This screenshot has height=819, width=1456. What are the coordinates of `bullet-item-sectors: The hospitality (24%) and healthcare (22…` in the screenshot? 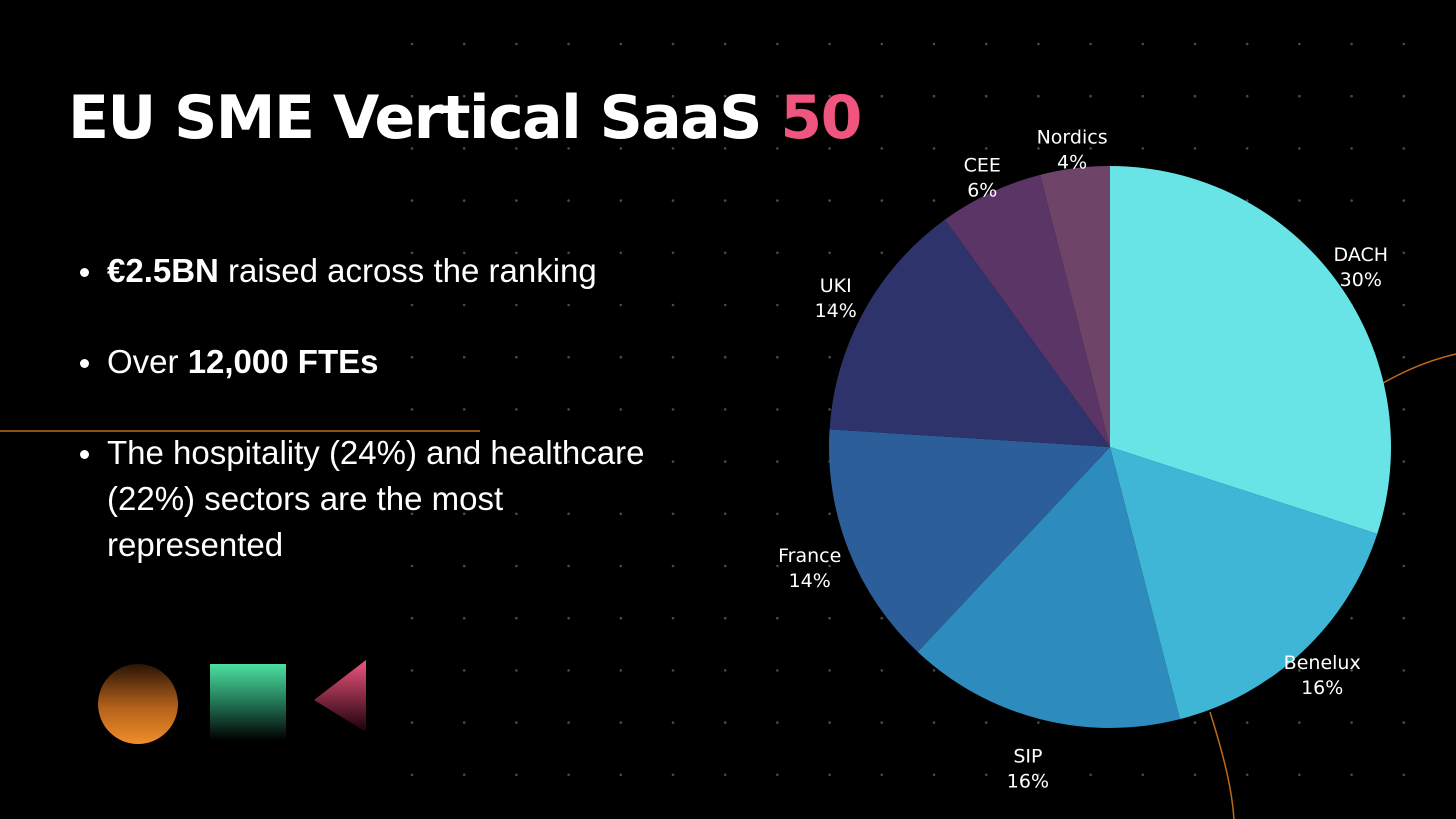 It's located at (378, 499).